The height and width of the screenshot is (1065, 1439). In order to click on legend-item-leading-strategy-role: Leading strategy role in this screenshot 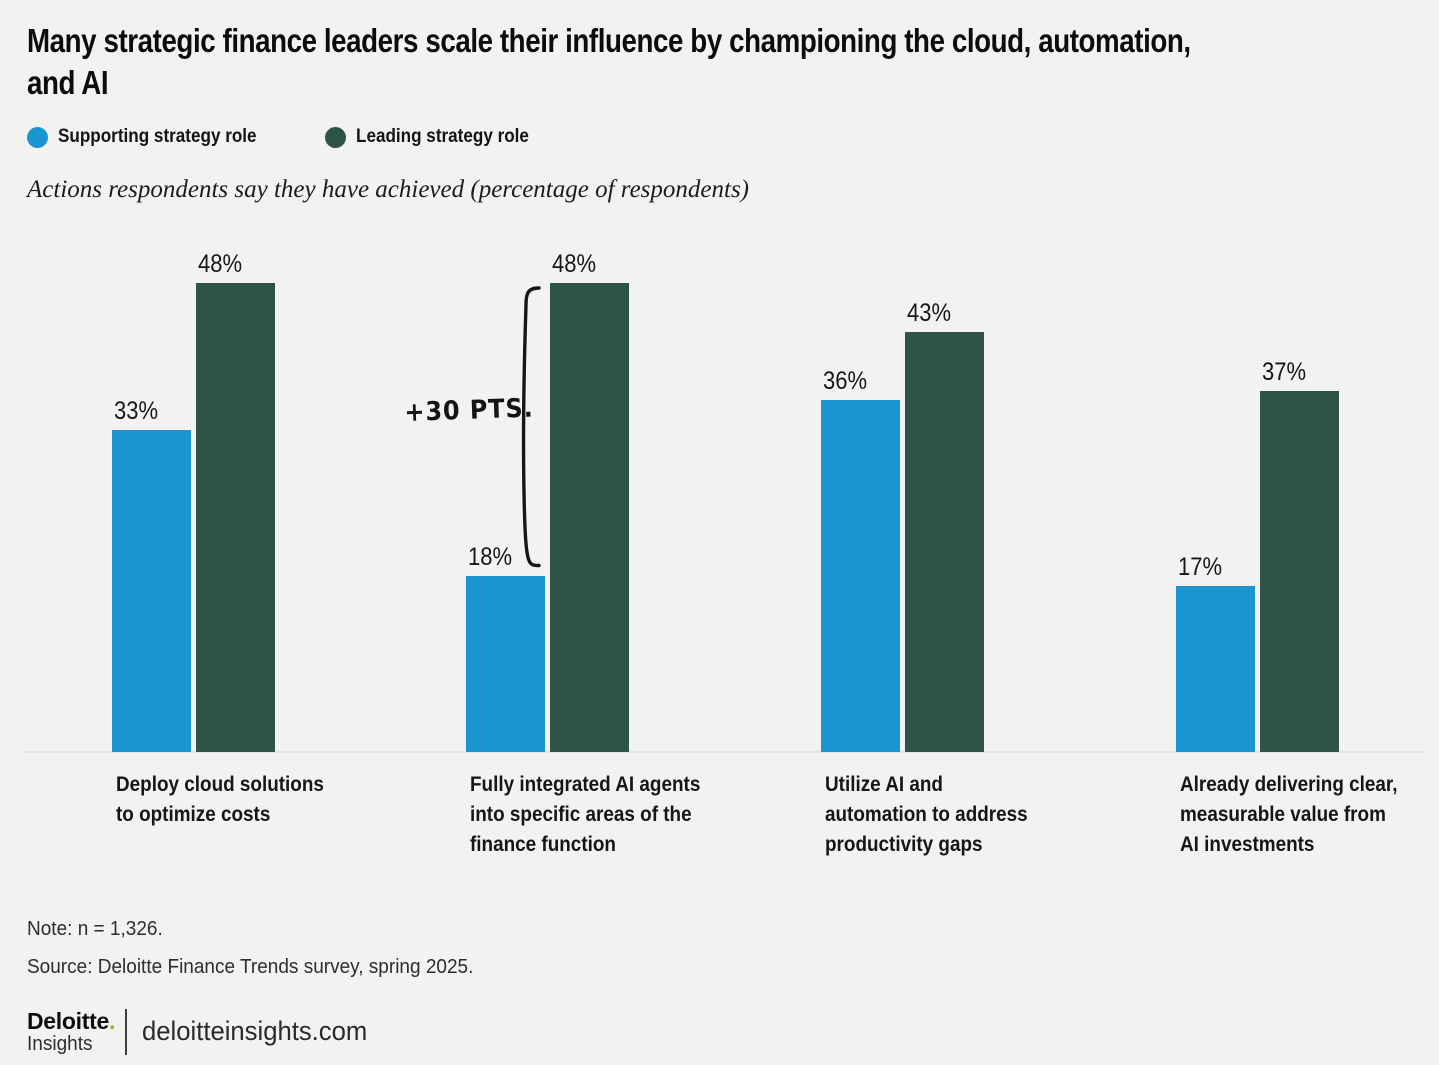, I will do `click(436, 137)`.